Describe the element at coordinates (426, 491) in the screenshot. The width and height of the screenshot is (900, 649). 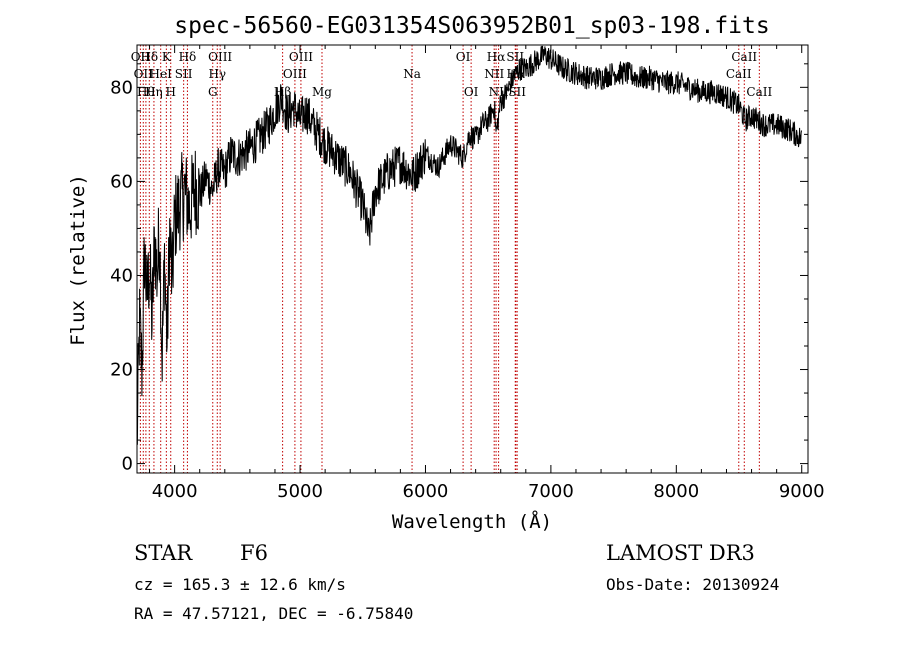
I see `x-tick-label: 6000` at that location.